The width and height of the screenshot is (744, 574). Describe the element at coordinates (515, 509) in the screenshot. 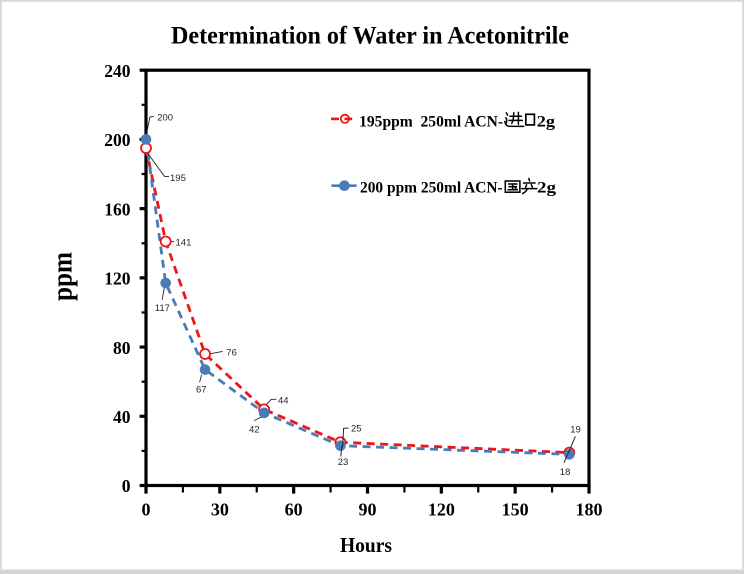

I see `svg-text: 150` at that location.